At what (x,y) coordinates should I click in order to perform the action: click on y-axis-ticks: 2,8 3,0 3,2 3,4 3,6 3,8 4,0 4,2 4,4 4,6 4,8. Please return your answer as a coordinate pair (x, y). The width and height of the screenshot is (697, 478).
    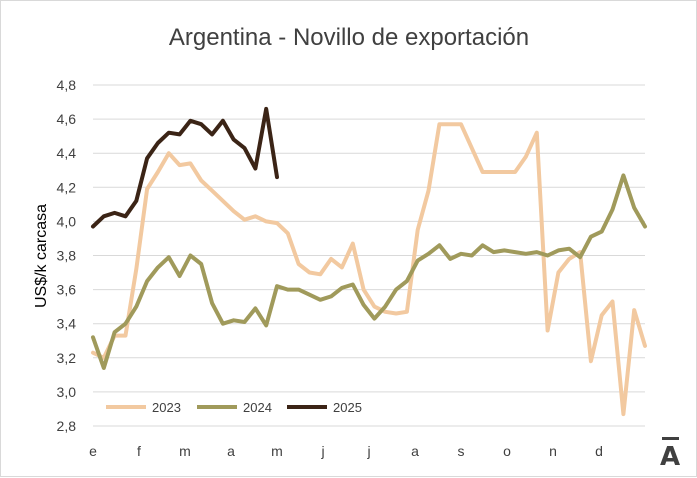
    Looking at the image, I should click on (67, 255).